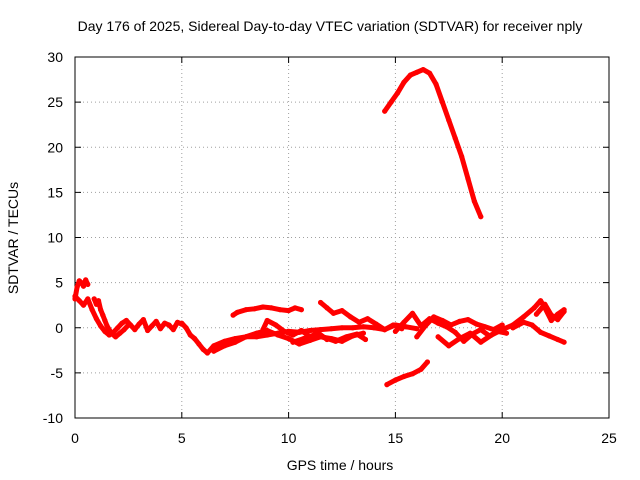 Image resolution: width=640 pixels, height=480 pixels. Describe the element at coordinates (502, 438) in the screenshot. I see `x-tick-label: 20` at that location.